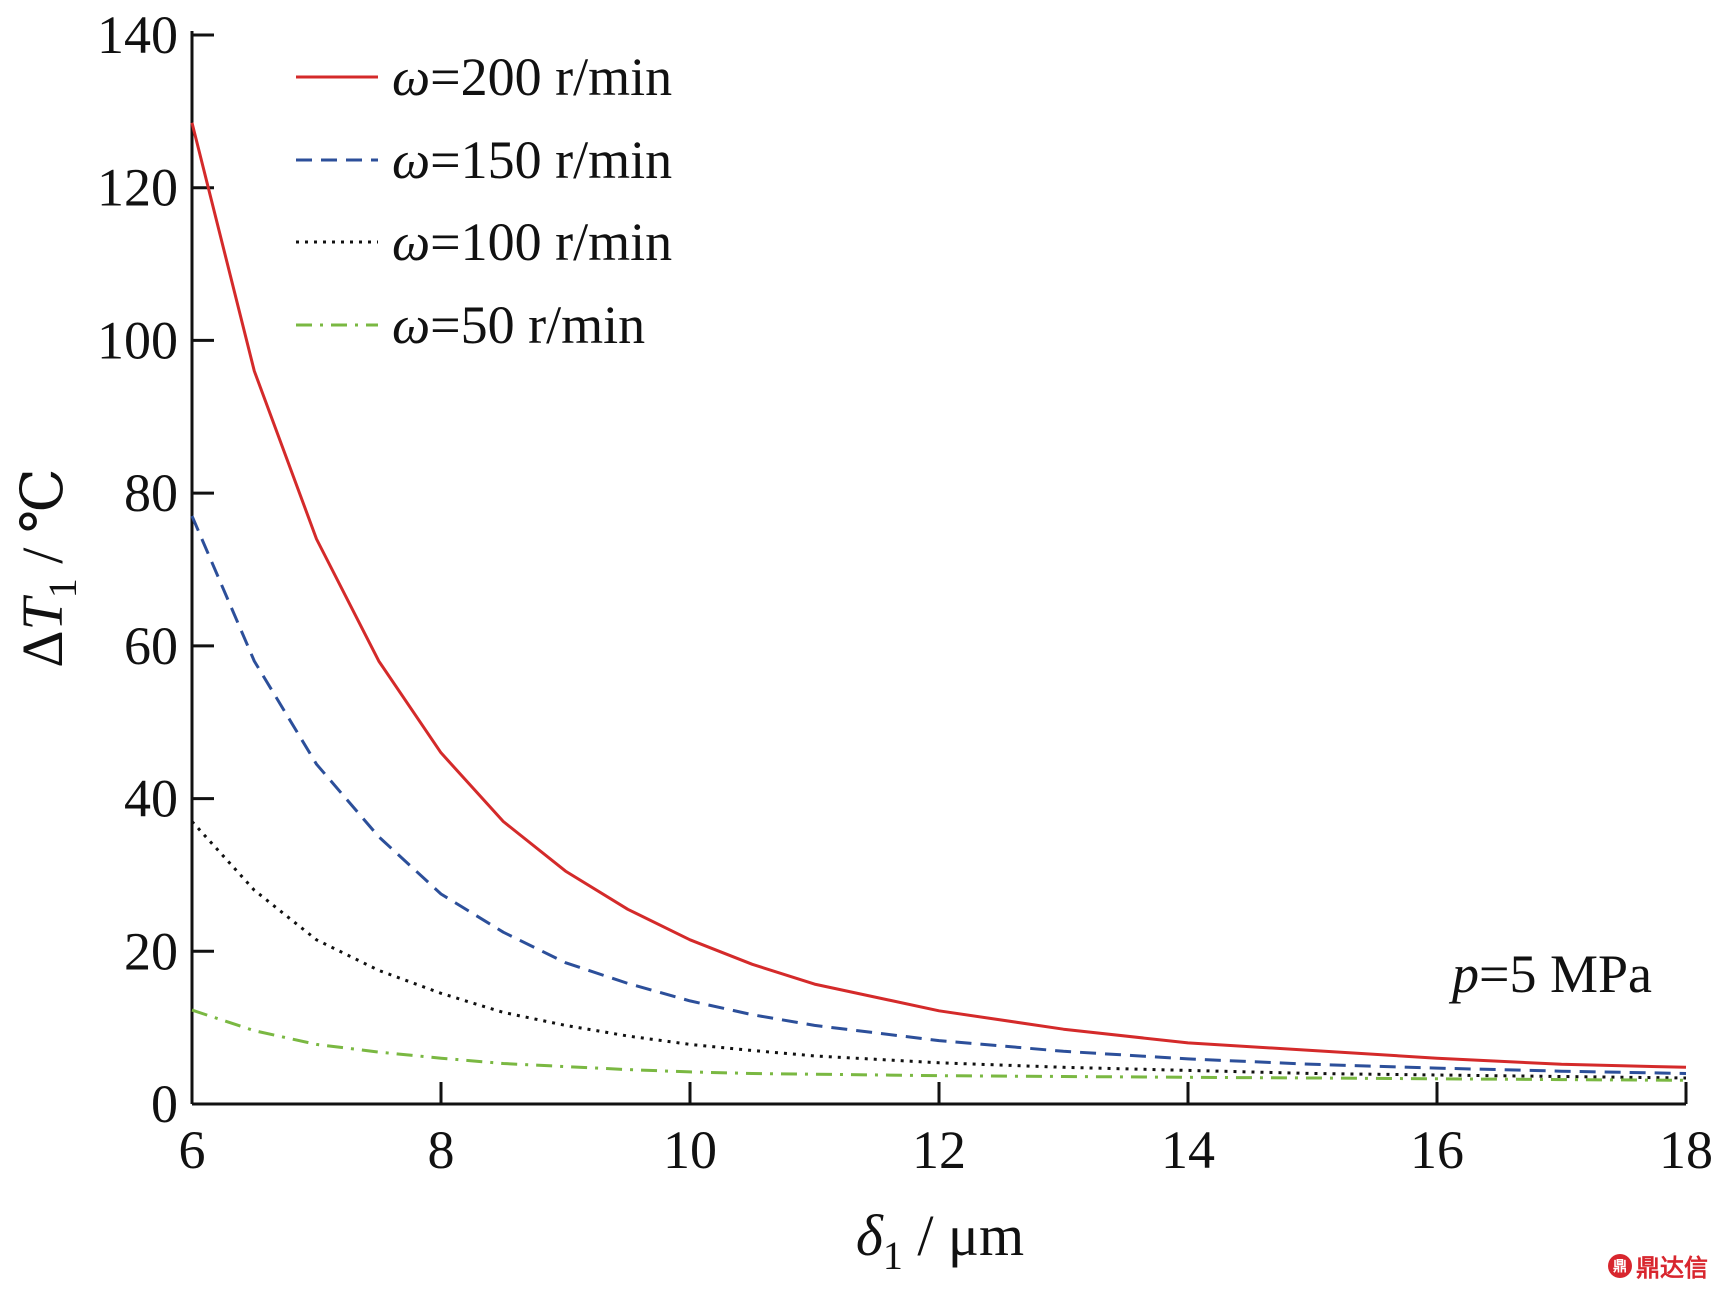 This screenshot has width=1718, height=1296. What do you see at coordinates (1188, 1150) in the screenshot?
I see `x-tick-label: 14` at bounding box center [1188, 1150].